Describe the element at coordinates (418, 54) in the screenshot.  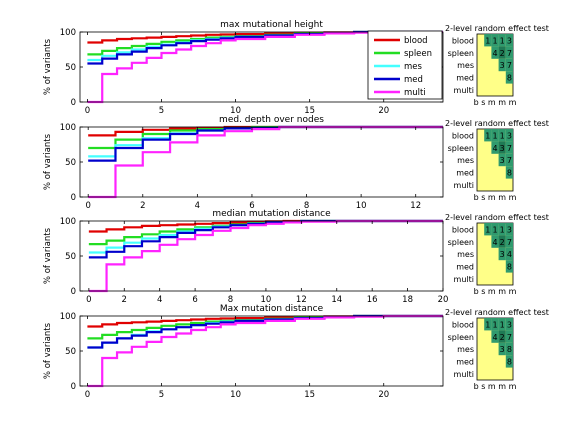
I see `legend-label-spleen: spleen` at that location.